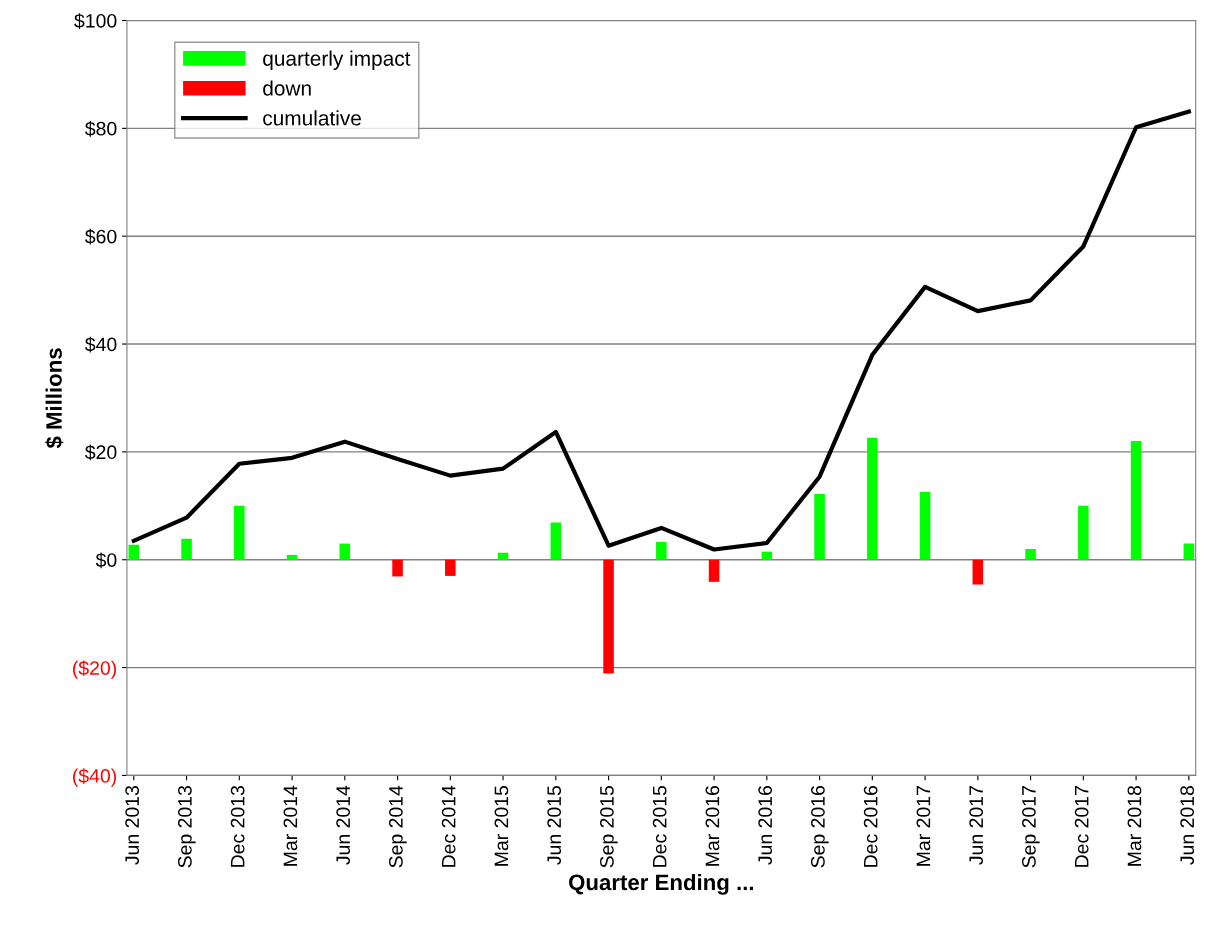 The height and width of the screenshot is (932, 1209). Describe the element at coordinates (290, 825) in the screenshot. I see `x-tick-label: Mar 2014` at that location.